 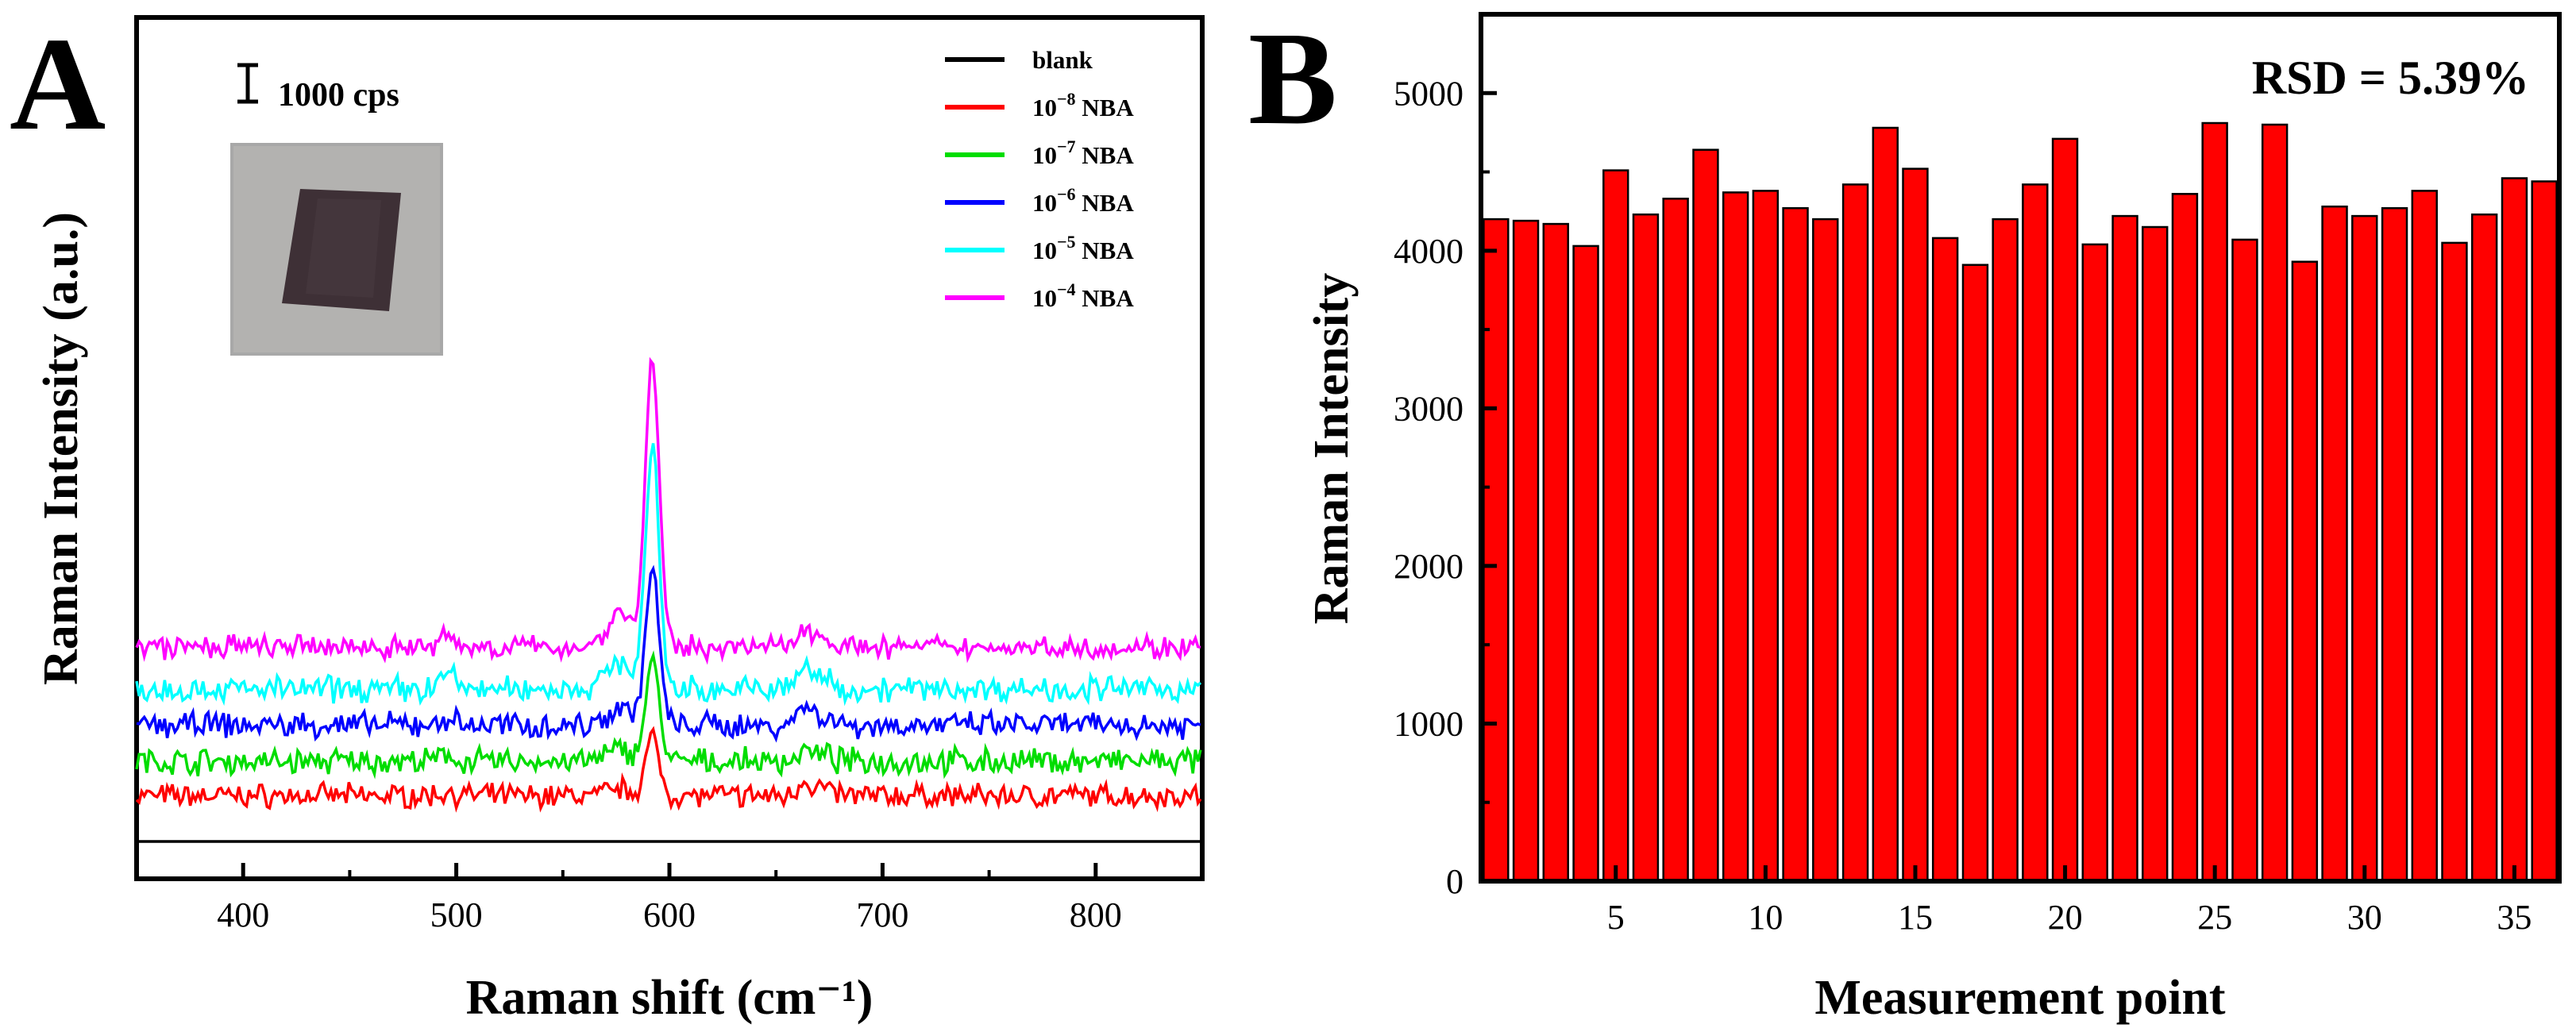 What do you see at coordinates (669, 915) in the screenshot?
I see `x-tick-label-a: 600` at bounding box center [669, 915].